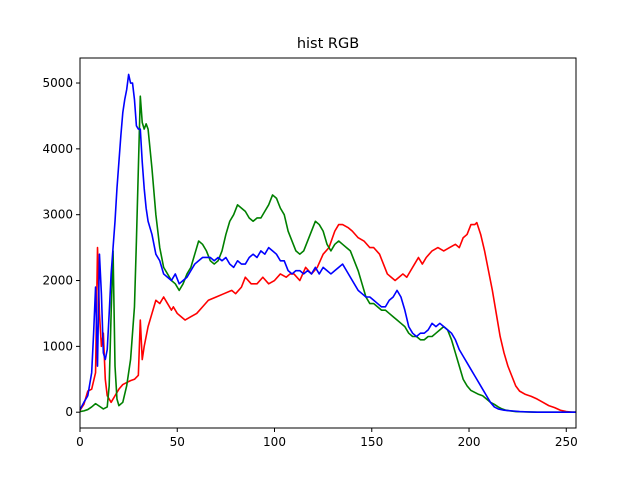 This screenshot has height=480, width=640. I want to click on x-tick-label: 150, so click(371, 442).